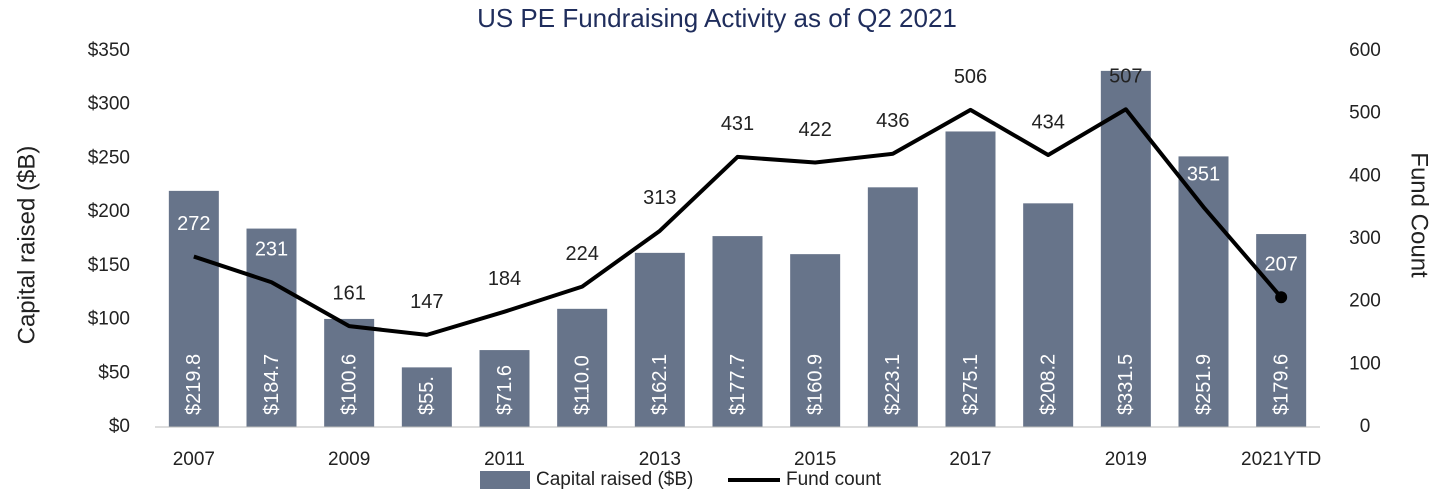 Image resolution: width=1435 pixels, height=493 pixels. Describe the element at coordinates (504, 459) in the screenshot. I see `x-tick-label: 2011` at that location.